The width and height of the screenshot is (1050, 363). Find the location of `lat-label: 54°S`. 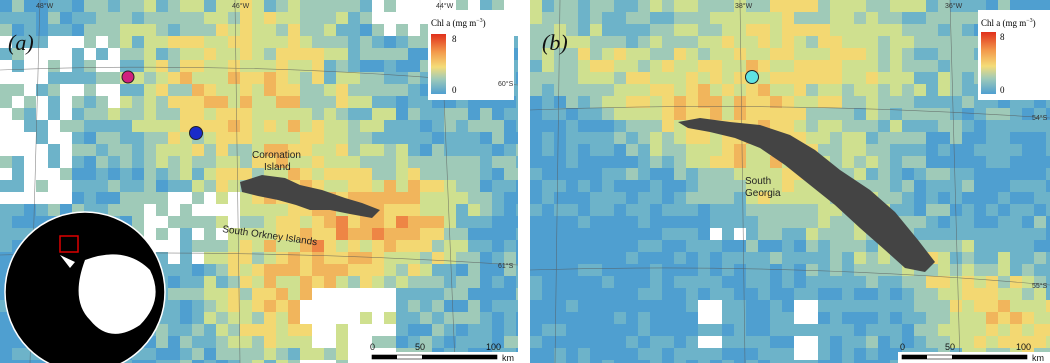

lat-label: 54°S is located at coordinates (1040, 118).